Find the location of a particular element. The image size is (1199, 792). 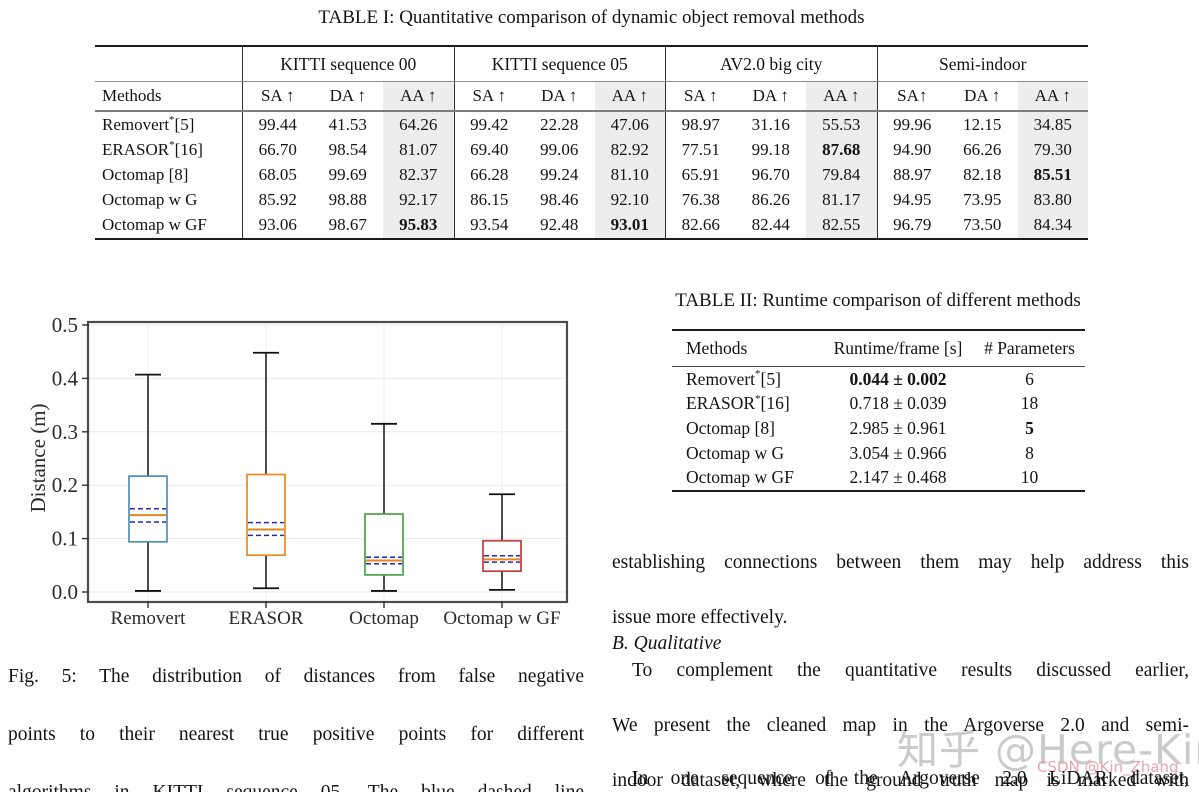

y-tick-label: 0.1 is located at coordinates (65, 539).